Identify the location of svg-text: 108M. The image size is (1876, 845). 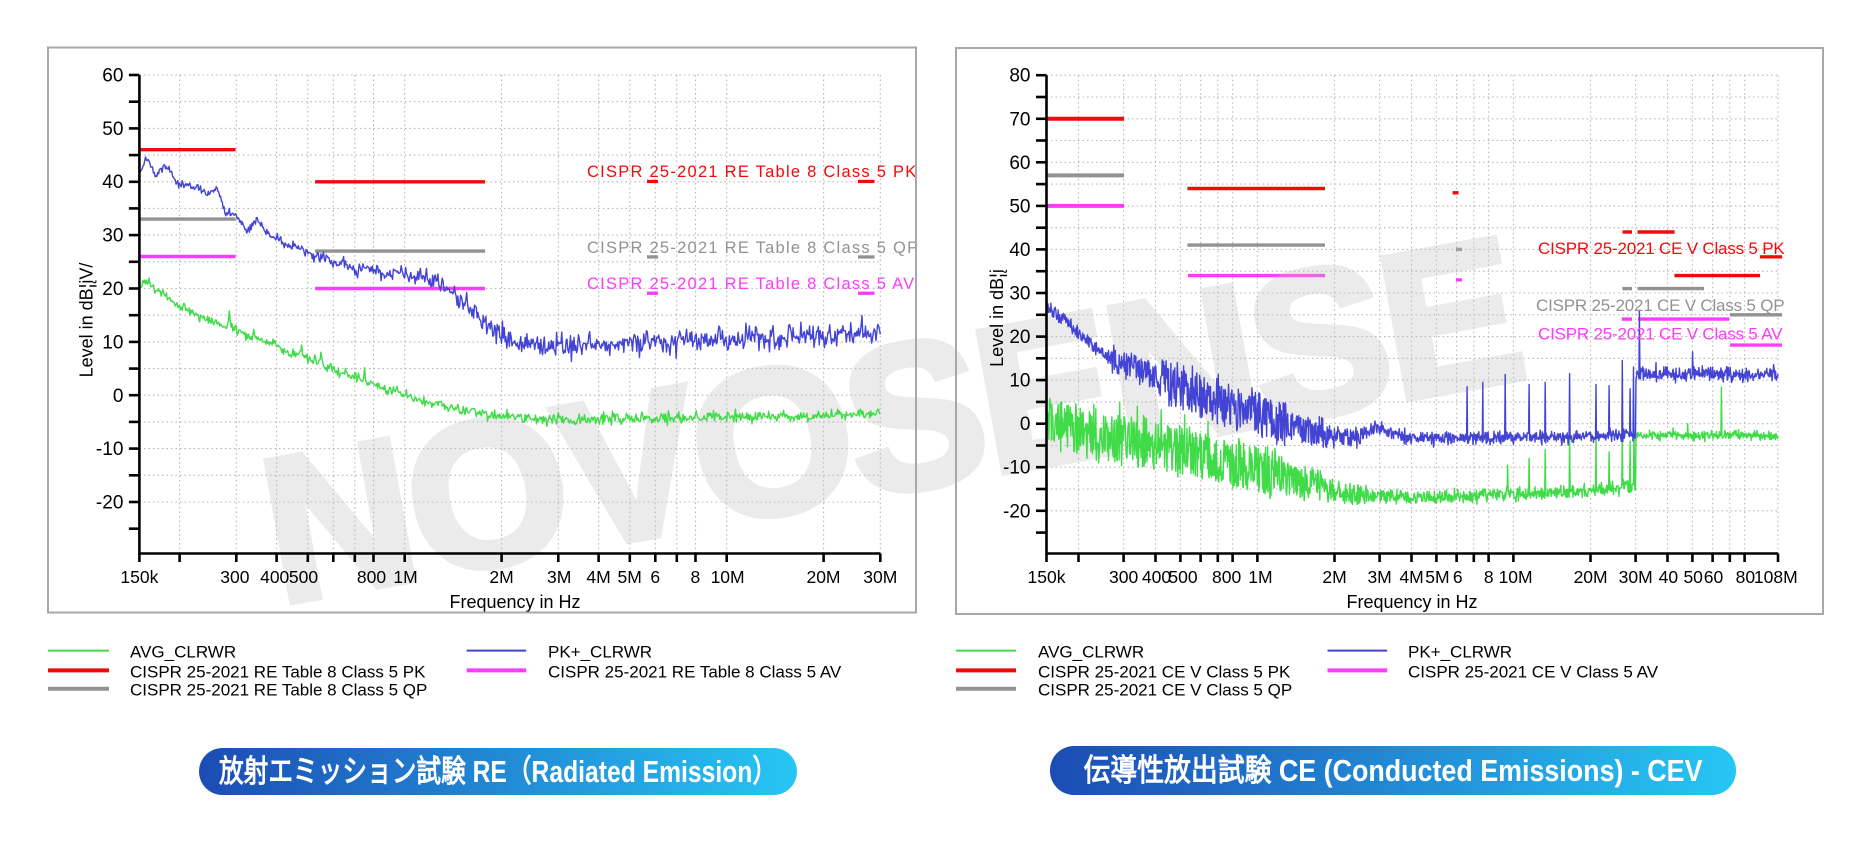
(1776, 577).